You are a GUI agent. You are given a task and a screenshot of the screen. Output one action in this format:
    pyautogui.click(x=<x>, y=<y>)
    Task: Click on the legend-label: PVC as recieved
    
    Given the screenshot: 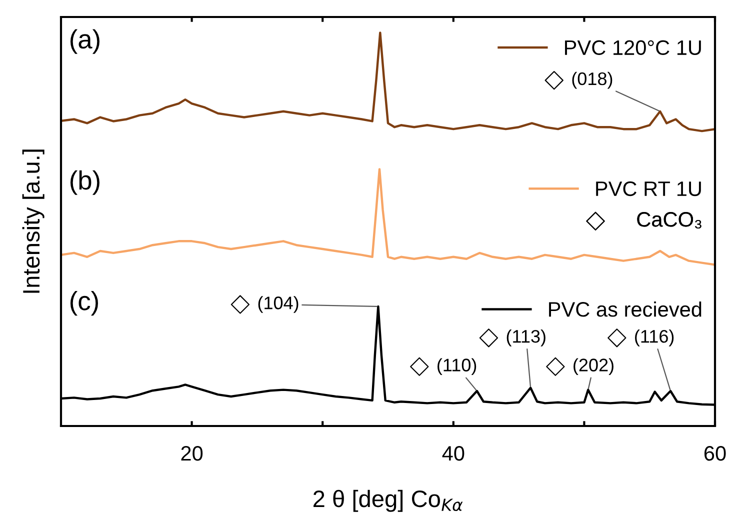 What is the action you would take?
    pyautogui.click(x=625, y=309)
    